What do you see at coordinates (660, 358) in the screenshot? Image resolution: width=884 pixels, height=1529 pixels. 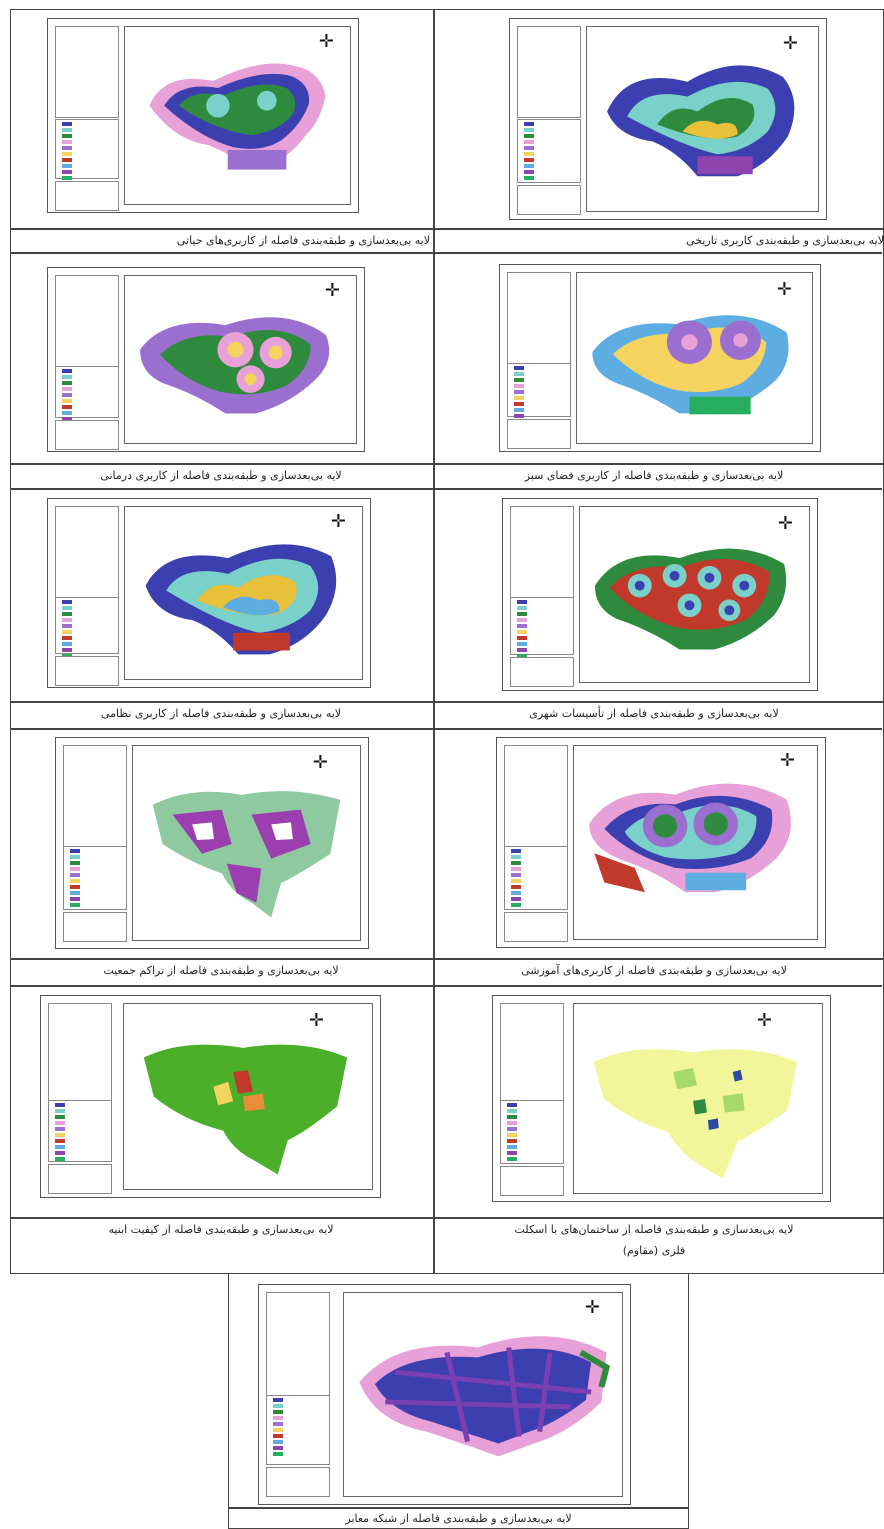 I see `map-green-space: ✛` at bounding box center [660, 358].